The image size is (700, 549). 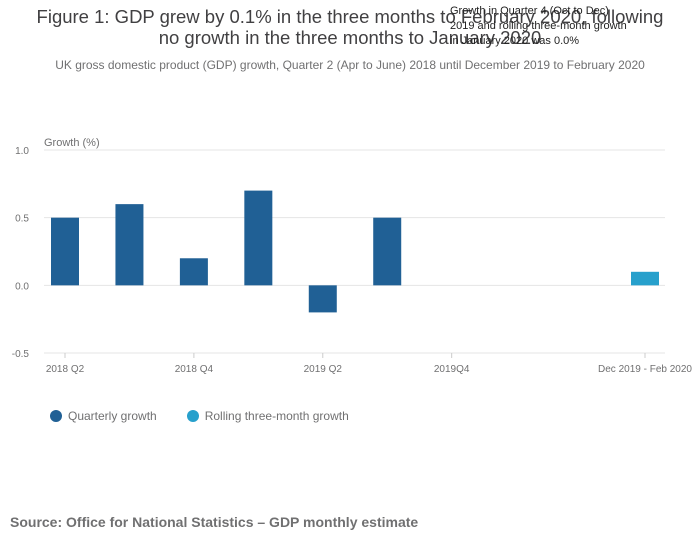 I want to click on y-tick-label: 0.0, so click(x=22, y=286).